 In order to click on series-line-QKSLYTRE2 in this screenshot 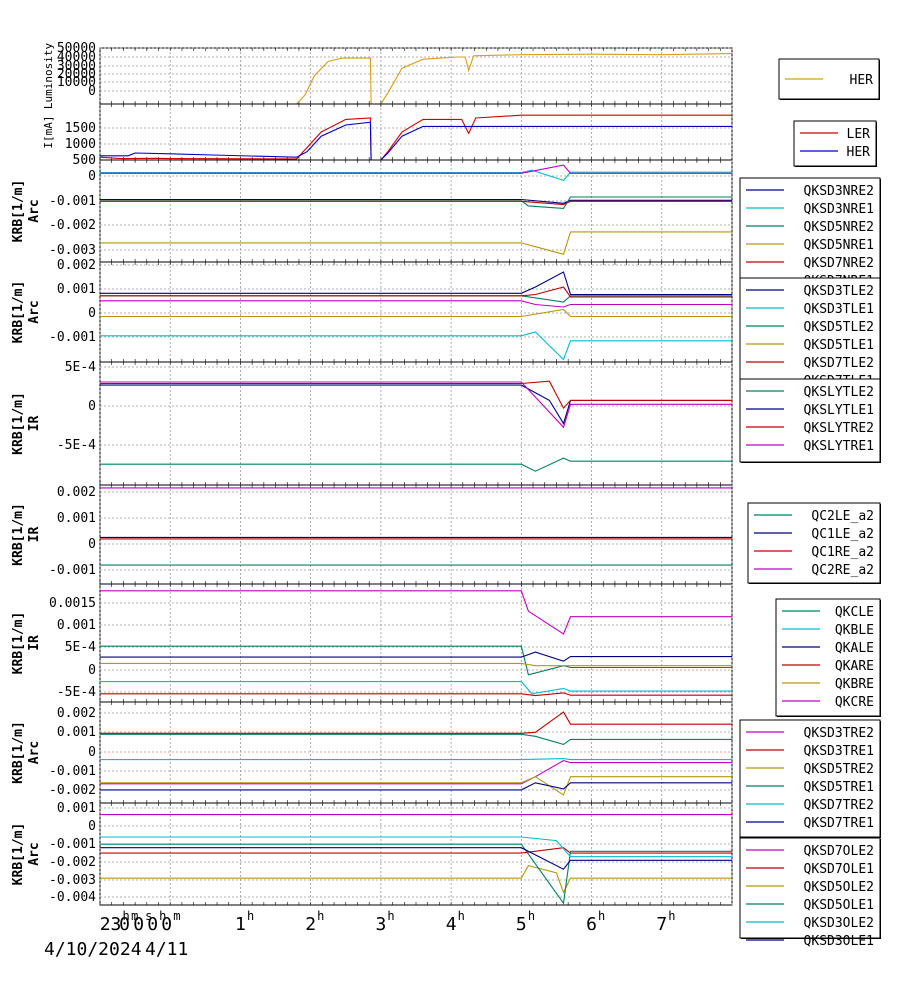, I will do `click(416, 395)`.